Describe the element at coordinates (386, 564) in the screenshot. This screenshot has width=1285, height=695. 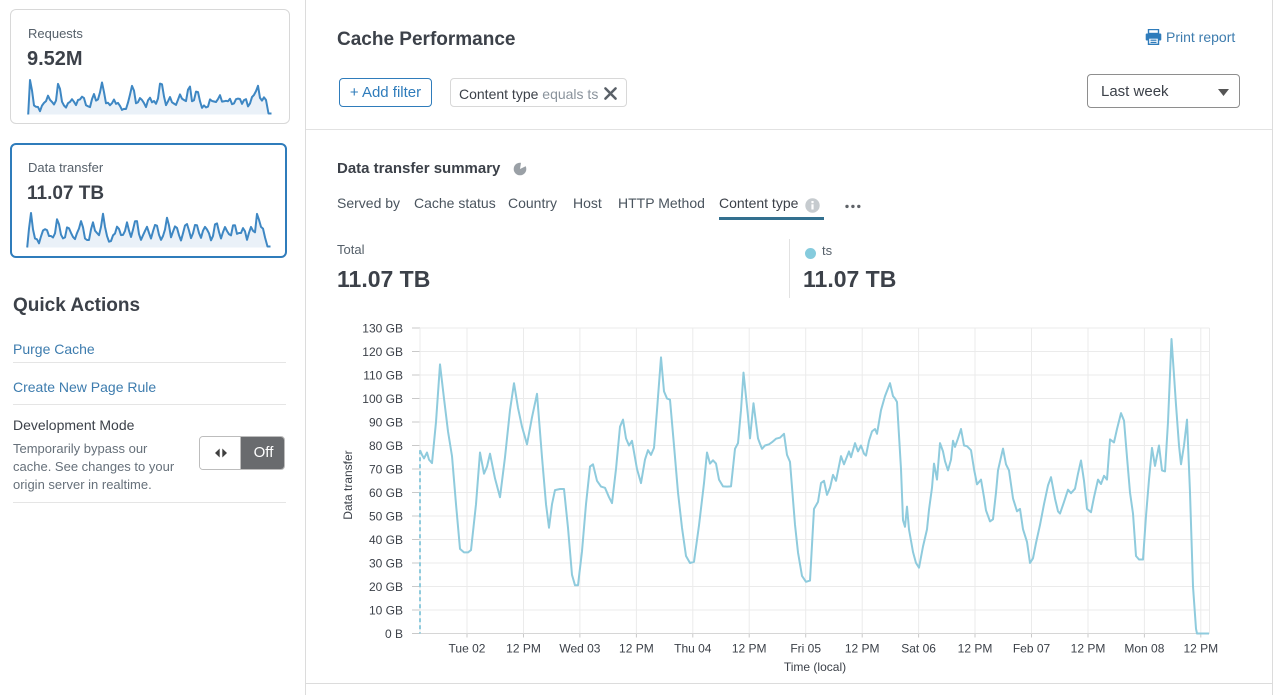
I see `svg-text: 30 GB` at that location.